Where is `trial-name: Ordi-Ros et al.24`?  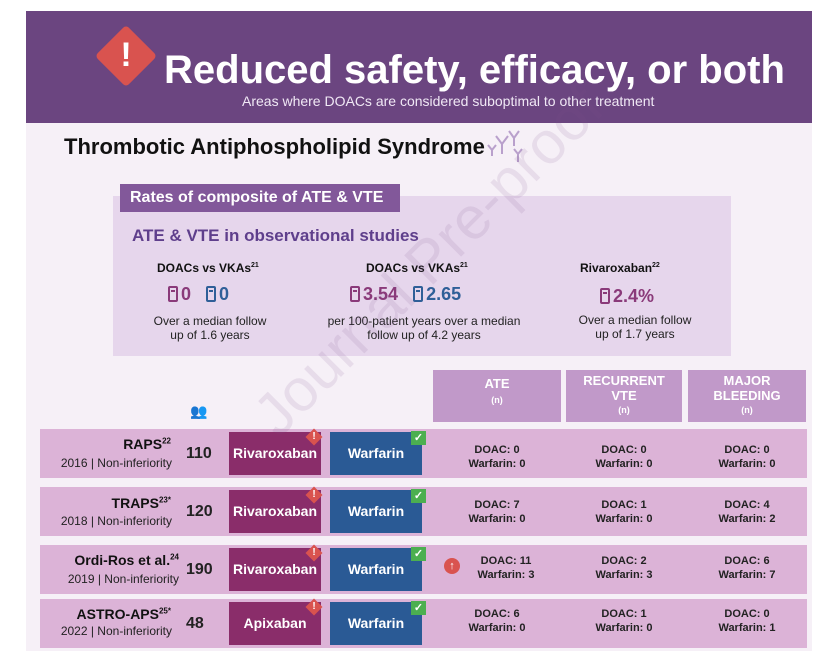 trial-name: Ordi-Ros et al.24 is located at coordinates (126, 560).